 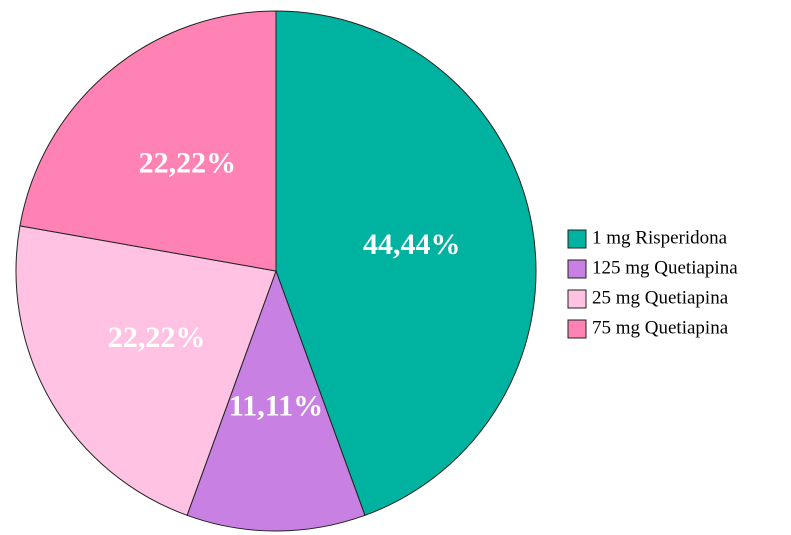 I want to click on data-label: 44,44%, so click(x=412, y=244).